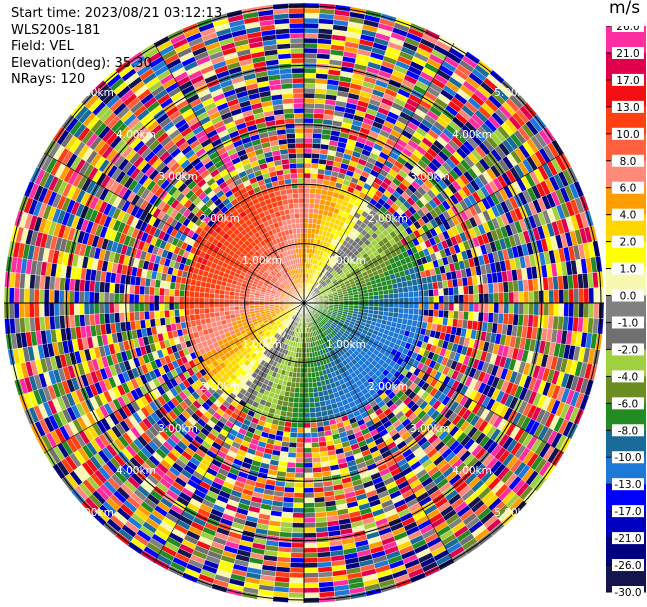 This screenshot has height=607, width=647. I want to click on colorbar-tick-label: 4.0, so click(628, 216).